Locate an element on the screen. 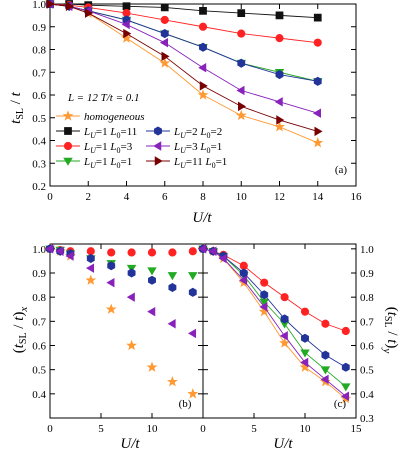 The width and height of the screenshot is (411, 454). panel-b-xtick-label: 5 is located at coordinates (101, 429).